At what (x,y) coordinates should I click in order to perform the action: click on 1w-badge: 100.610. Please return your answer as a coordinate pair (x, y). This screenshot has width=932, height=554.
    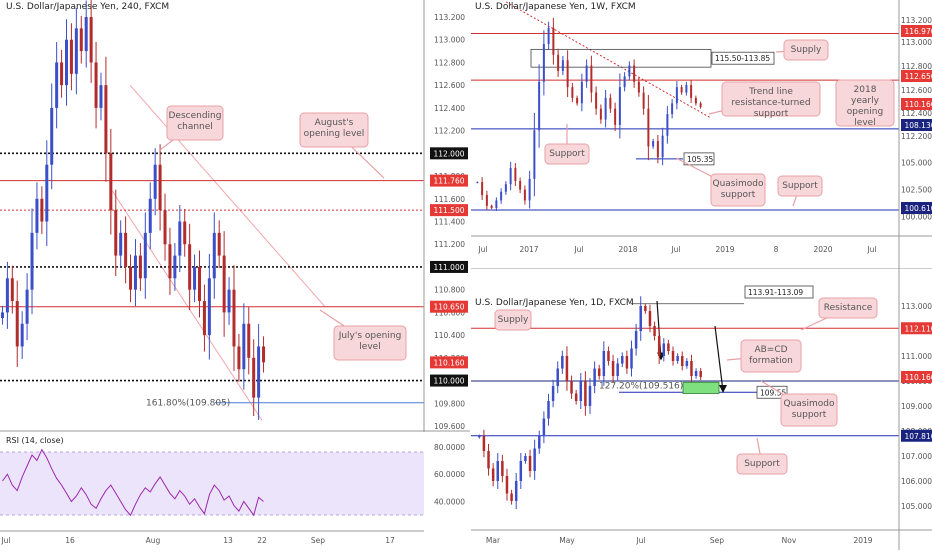
    Looking at the image, I should click on (918, 208).